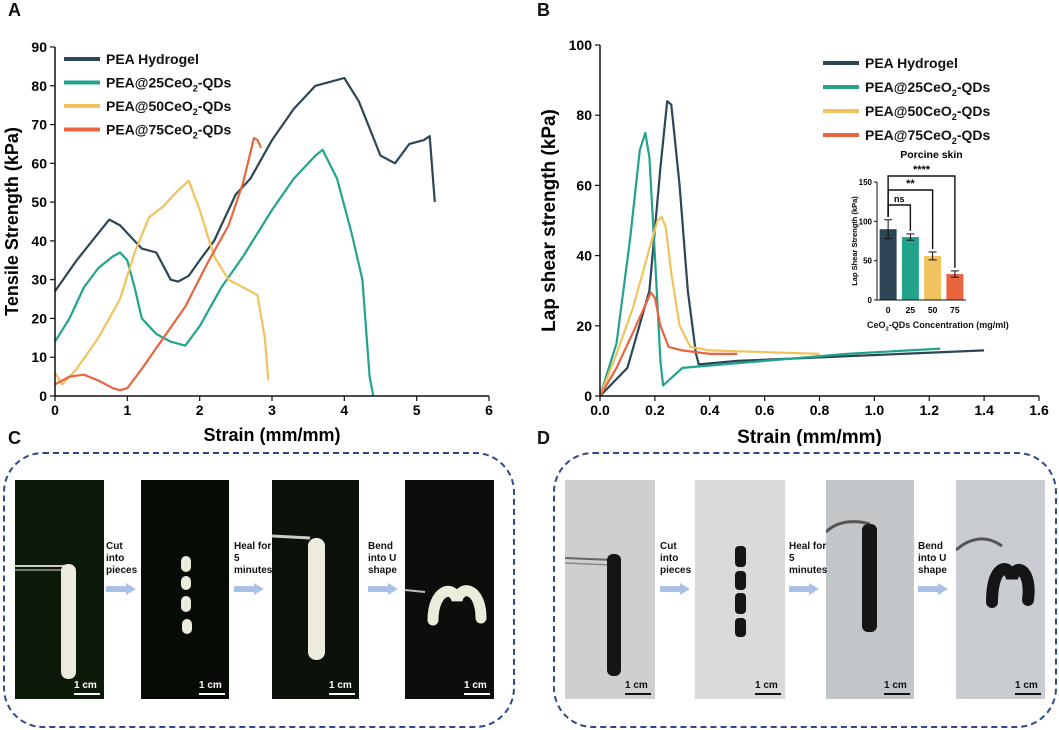 Image resolution: width=1059 pixels, height=730 pixels. Describe the element at coordinates (39, 163) in the screenshot. I see `y-tick-label: 60` at that location.